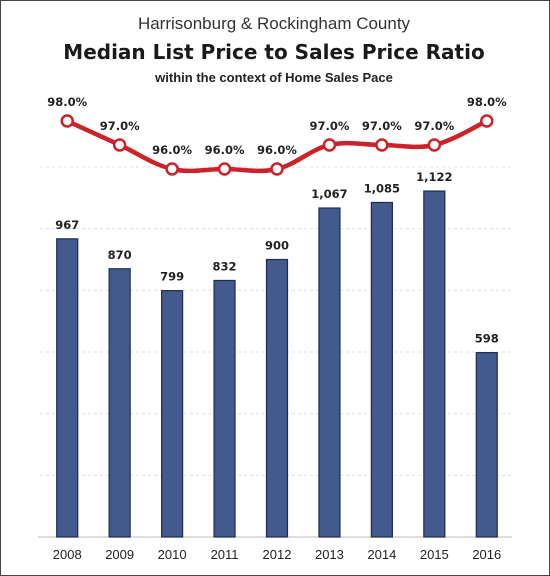 The height and width of the screenshot is (576, 550). What do you see at coordinates (120, 255) in the screenshot?
I see `bar-label-2009: 870` at bounding box center [120, 255].